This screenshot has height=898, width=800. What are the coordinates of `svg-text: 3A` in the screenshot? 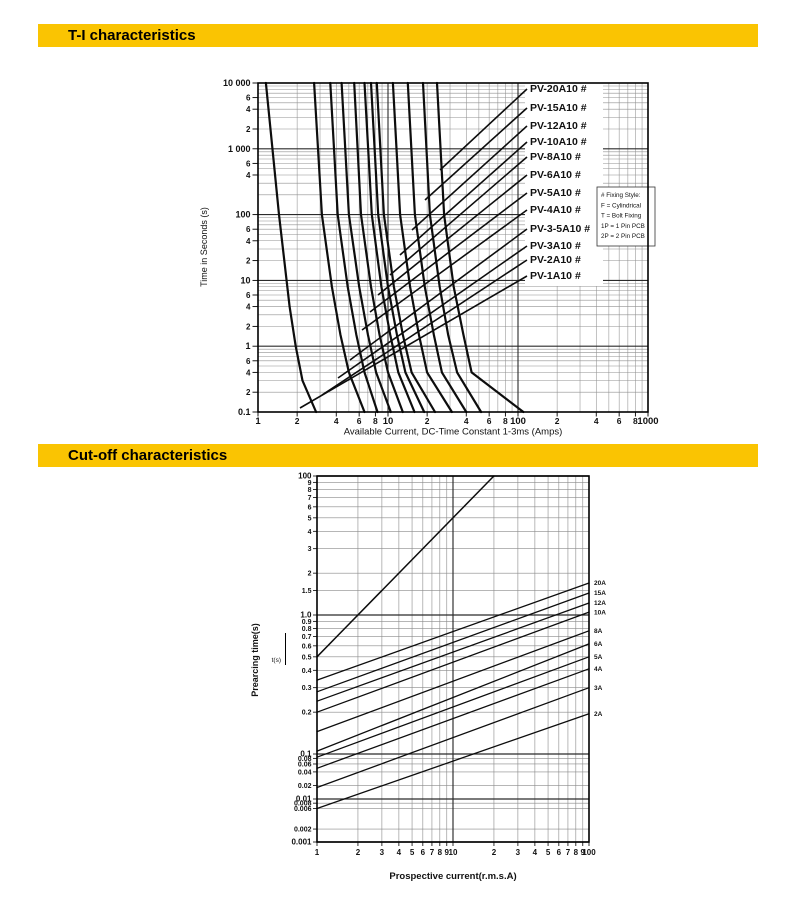 It's located at (598, 688).